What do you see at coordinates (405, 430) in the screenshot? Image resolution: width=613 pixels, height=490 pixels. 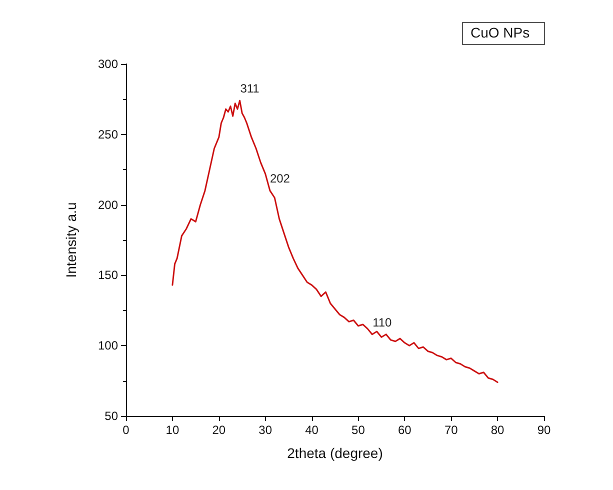 I see `x-tick-label: 60` at bounding box center [405, 430].